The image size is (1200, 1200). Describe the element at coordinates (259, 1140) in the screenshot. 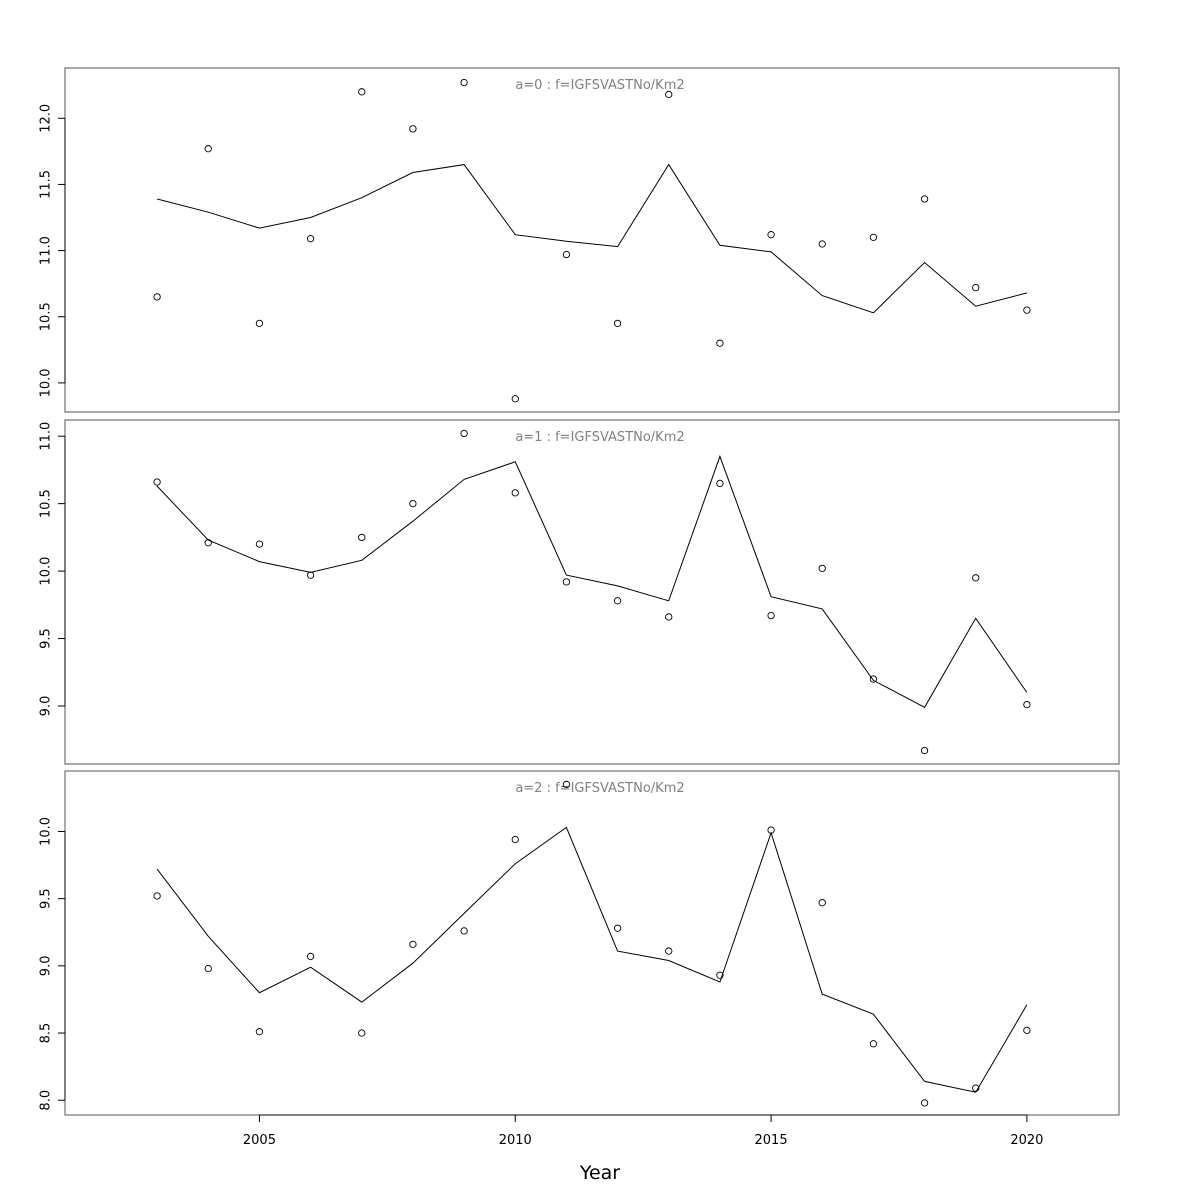

I see `x-tick-label: 2005` at that location.